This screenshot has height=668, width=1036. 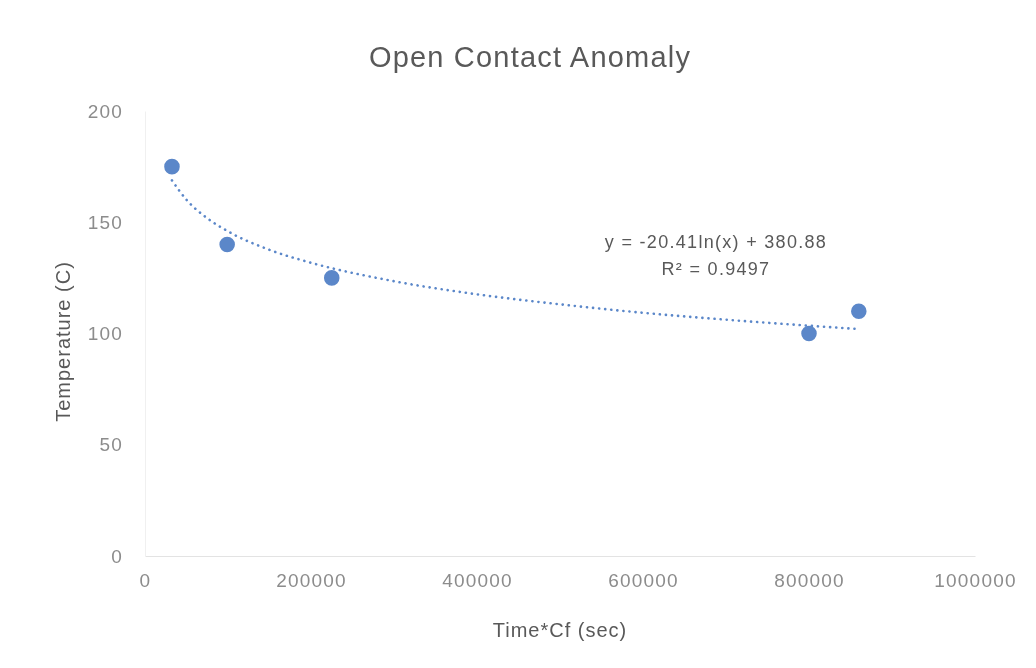 I want to click on annotation: y = -20.41ln(x) + 380.88, so click(x=716, y=242).